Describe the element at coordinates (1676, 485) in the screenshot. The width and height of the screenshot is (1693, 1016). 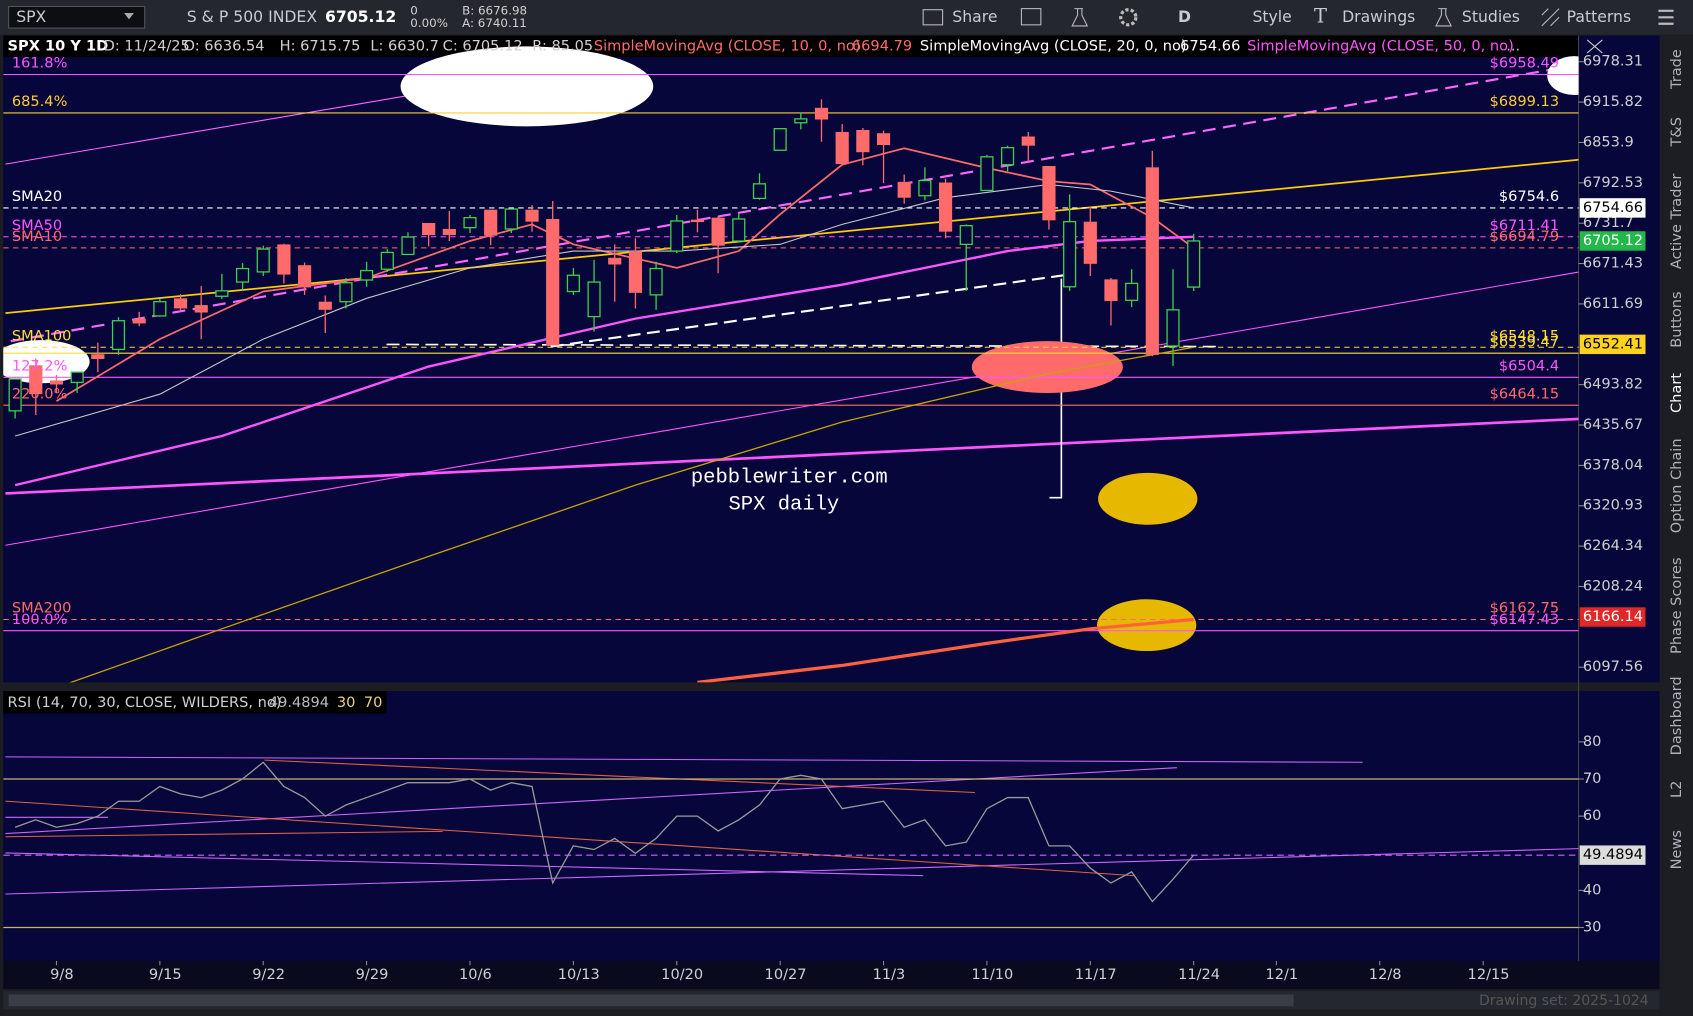
I see `side-tab: Option Chain` at that location.